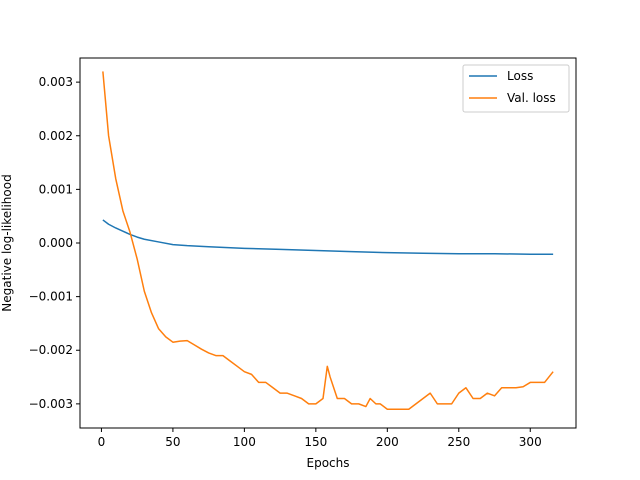 This screenshot has width=640, height=480. Describe the element at coordinates (520, 76) in the screenshot. I see `legend-label-loss: Loss` at that location.